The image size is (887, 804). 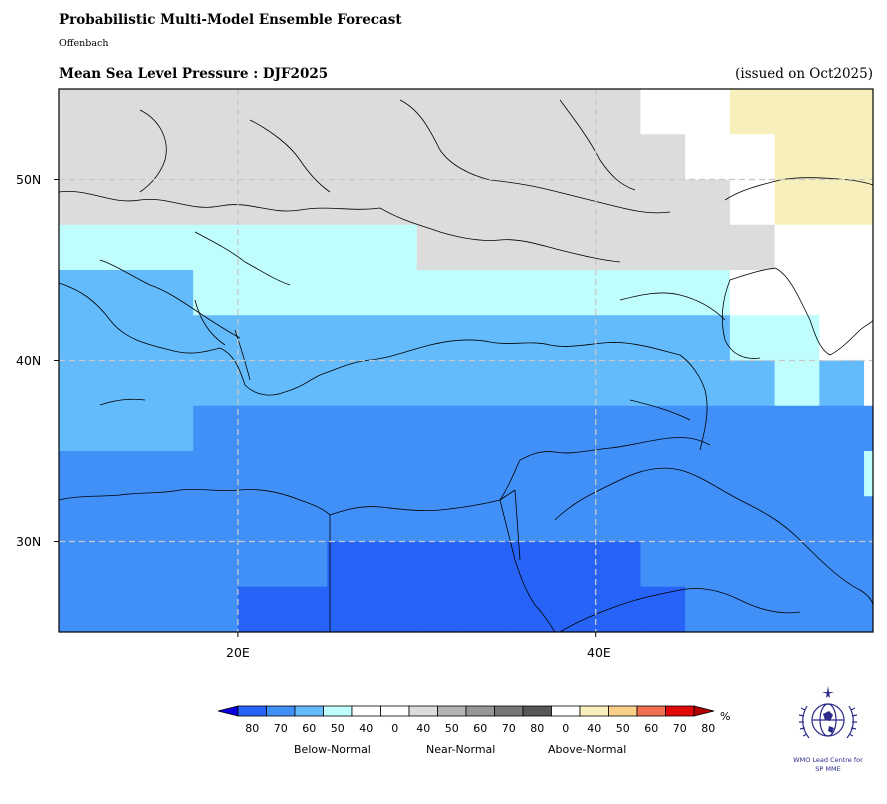 I want to click on colorbar-tick-label: 0, so click(x=566, y=728).